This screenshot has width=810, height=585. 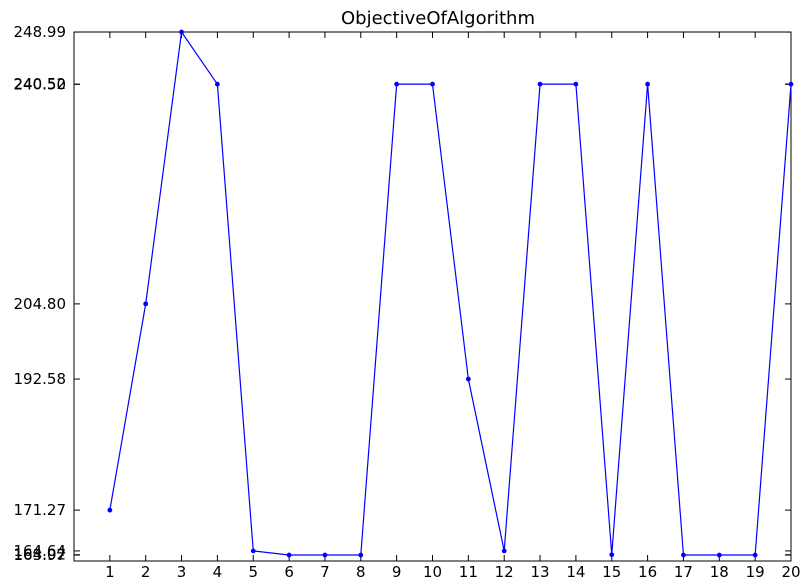 What do you see at coordinates (182, 572) in the screenshot?
I see `x-tick-label: 3` at bounding box center [182, 572].